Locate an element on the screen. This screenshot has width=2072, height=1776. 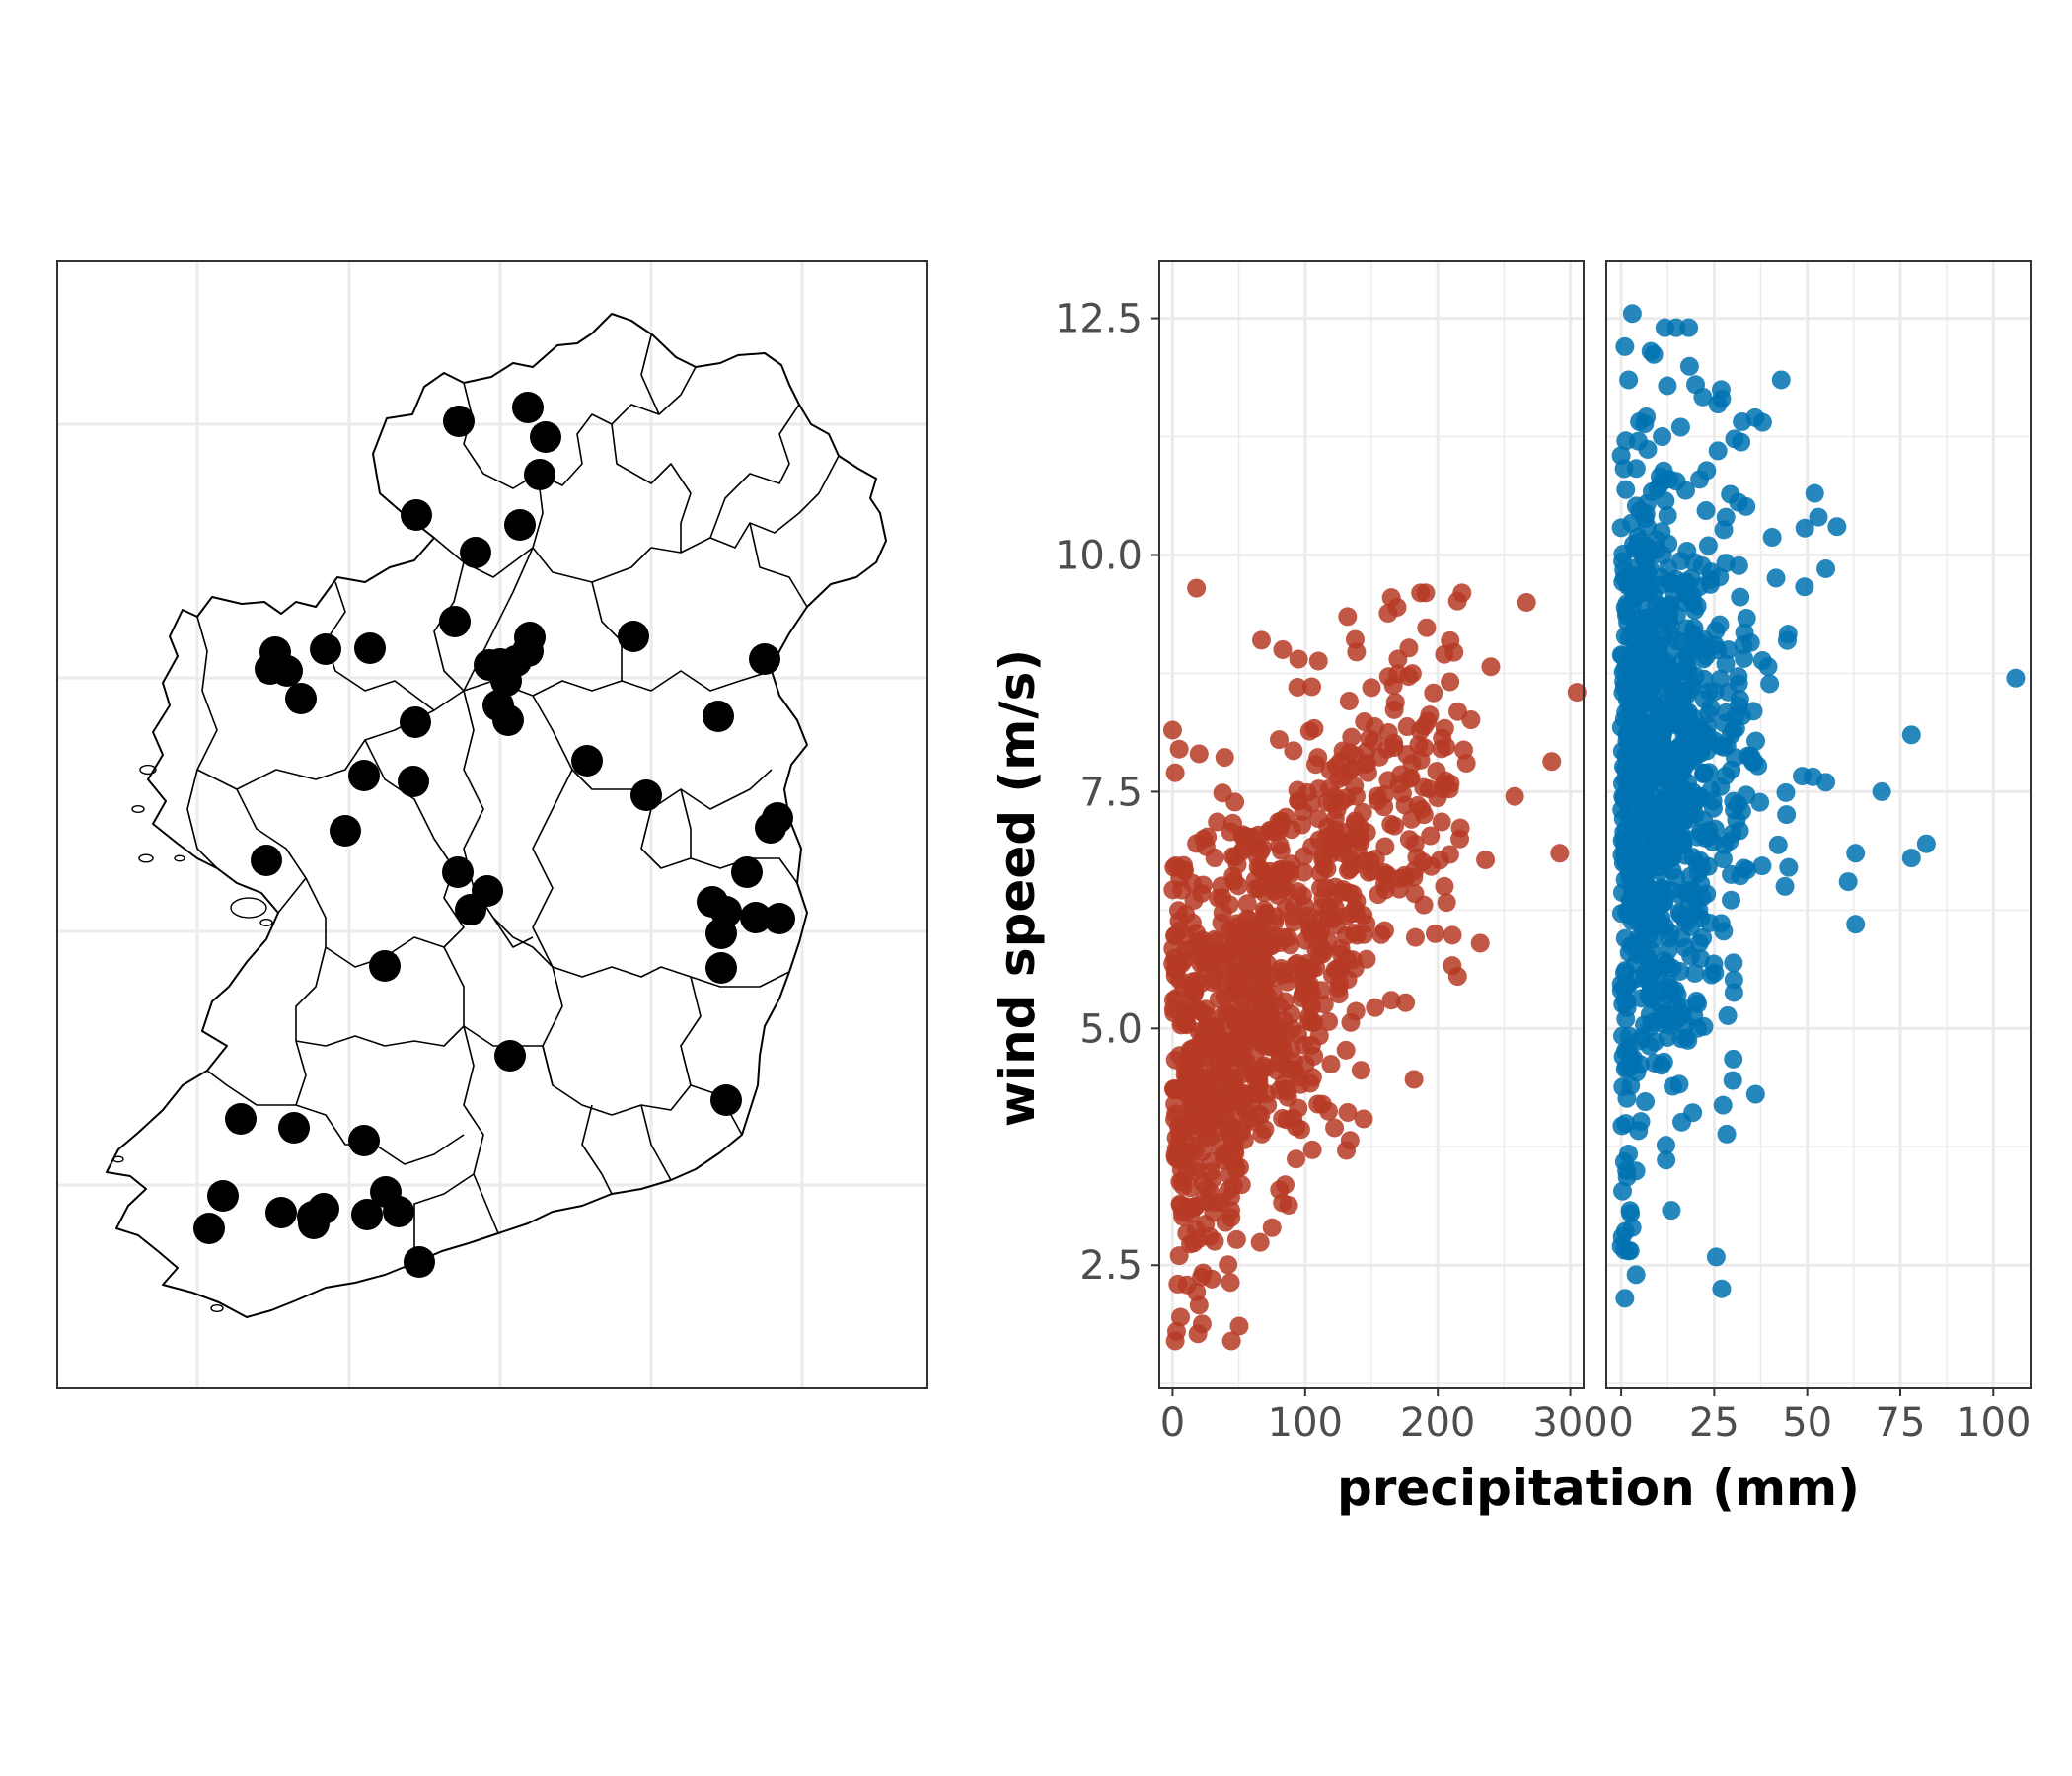
y-tick-label: 2.5 is located at coordinates (1111, 1266).